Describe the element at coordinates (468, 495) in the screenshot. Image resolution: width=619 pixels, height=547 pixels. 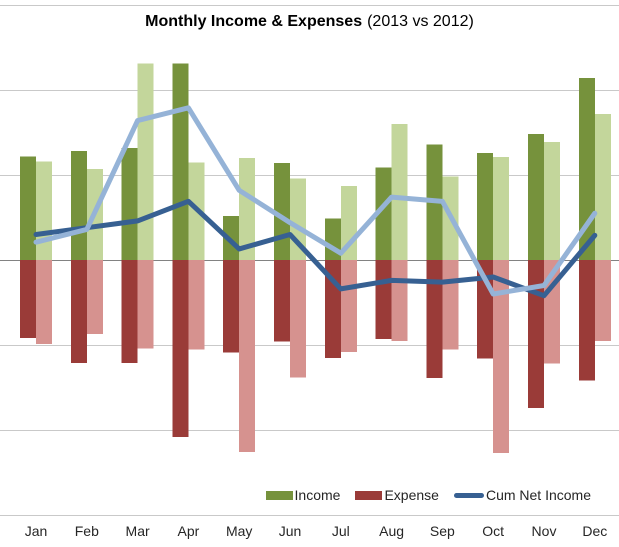
I see `cum-net-income-line-swatch-icon` at that location.